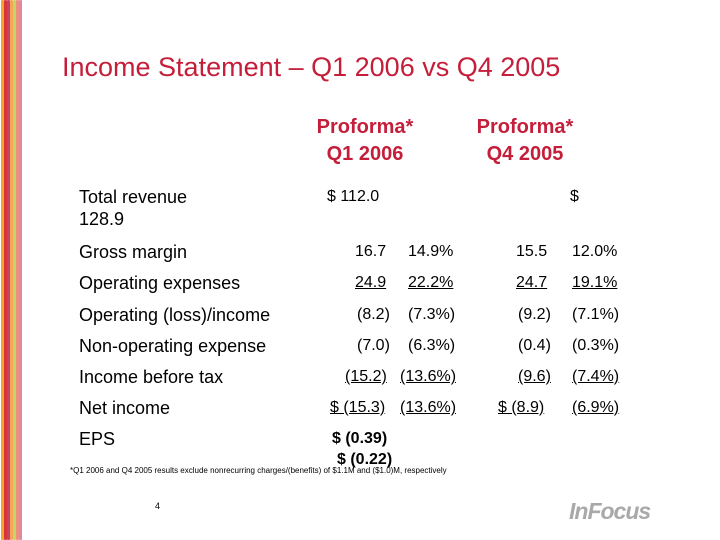 The width and height of the screenshot is (720, 540). What do you see at coordinates (160, 283) in the screenshot?
I see `operating-expenses-label: Operating expenses` at bounding box center [160, 283].